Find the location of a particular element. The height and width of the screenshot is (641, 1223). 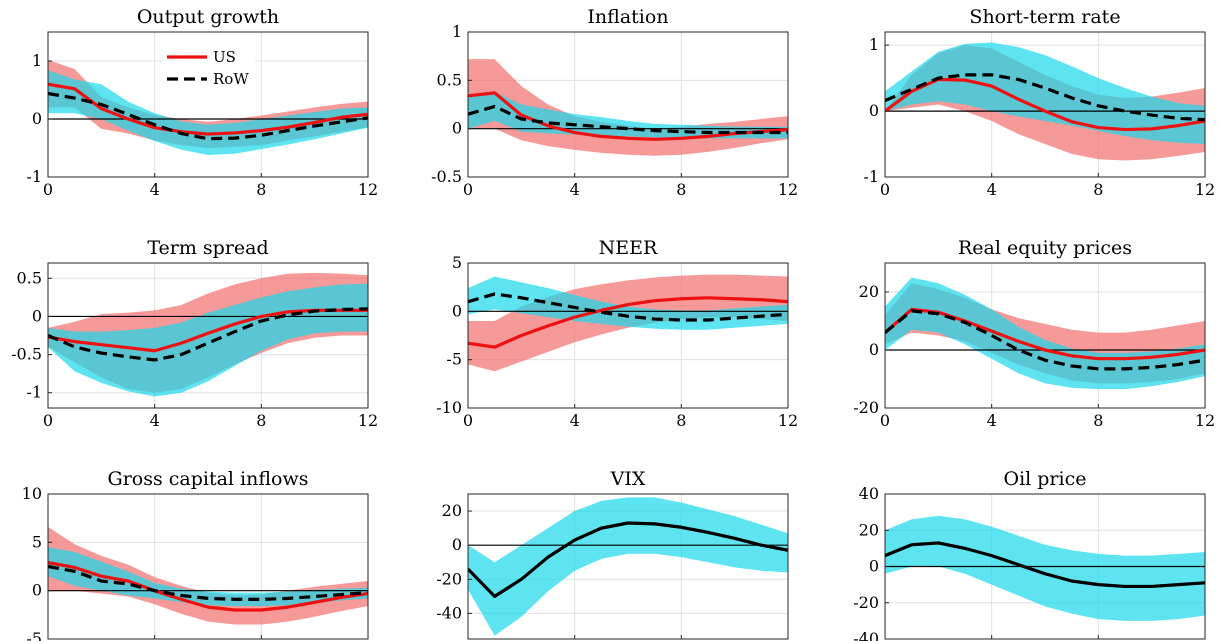

legend: US RoW is located at coordinates (209, 69).